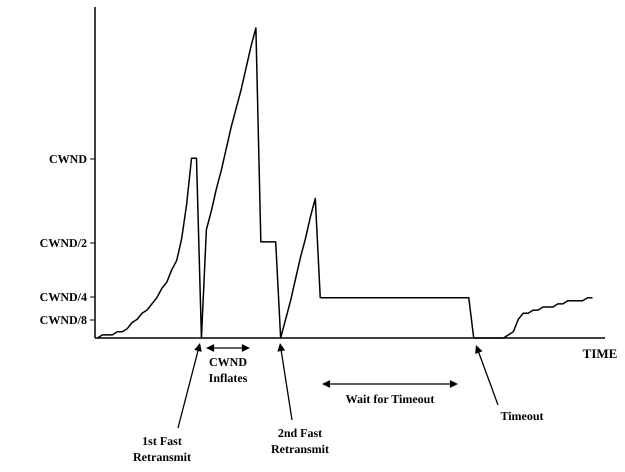 This screenshot has height=472, width=625. What do you see at coordinates (300, 441) in the screenshot?
I see `text: 2nd Fast Retransmit` at bounding box center [300, 441].